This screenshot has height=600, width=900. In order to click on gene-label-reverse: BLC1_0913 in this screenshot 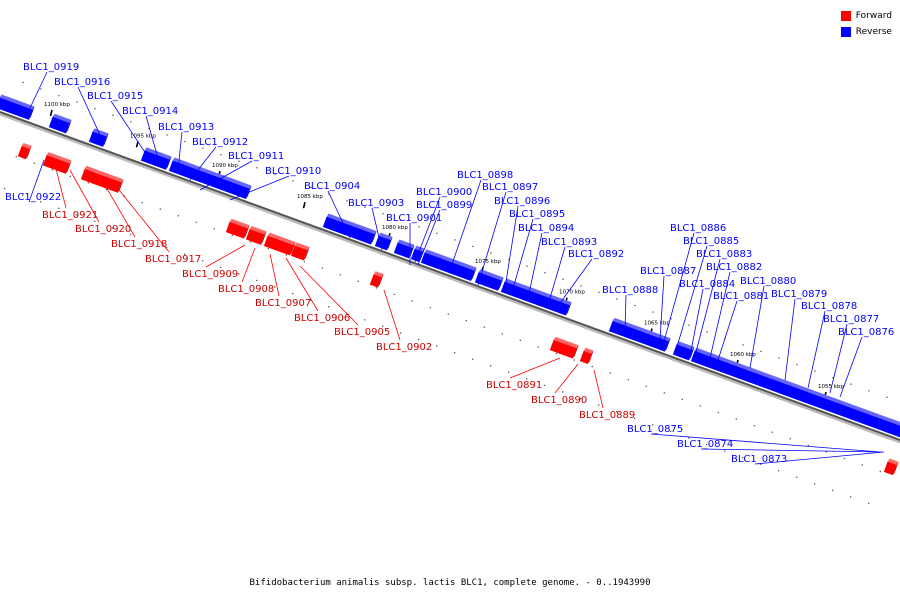, I will do `click(186, 127)`.